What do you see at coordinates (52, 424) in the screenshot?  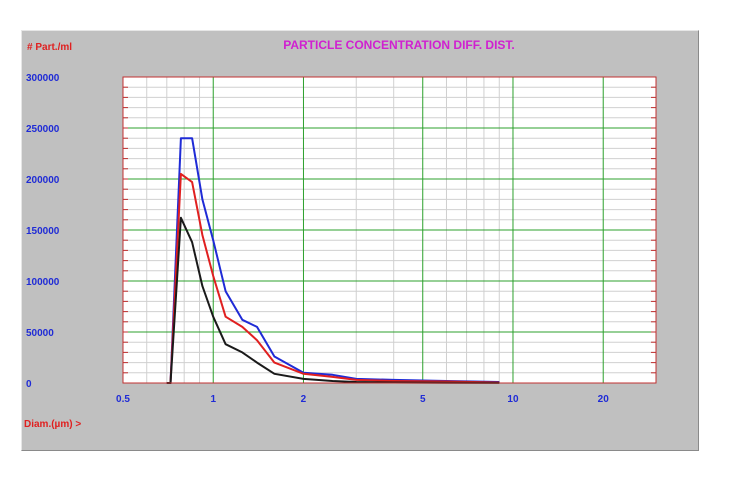 I see `x-axis-title: Diam.(µm) >` at bounding box center [52, 424].